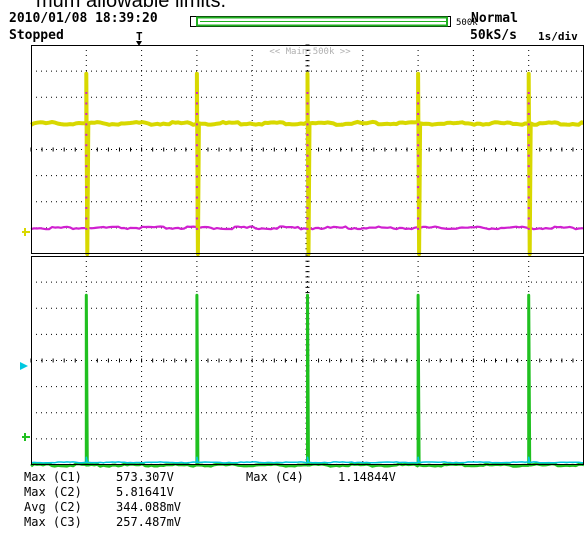 This screenshot has width=584, height=538. What do you see at coordinates (322, 21) in the screenshot?
I see `memory-bar-window` at bounding box center [322, 21].